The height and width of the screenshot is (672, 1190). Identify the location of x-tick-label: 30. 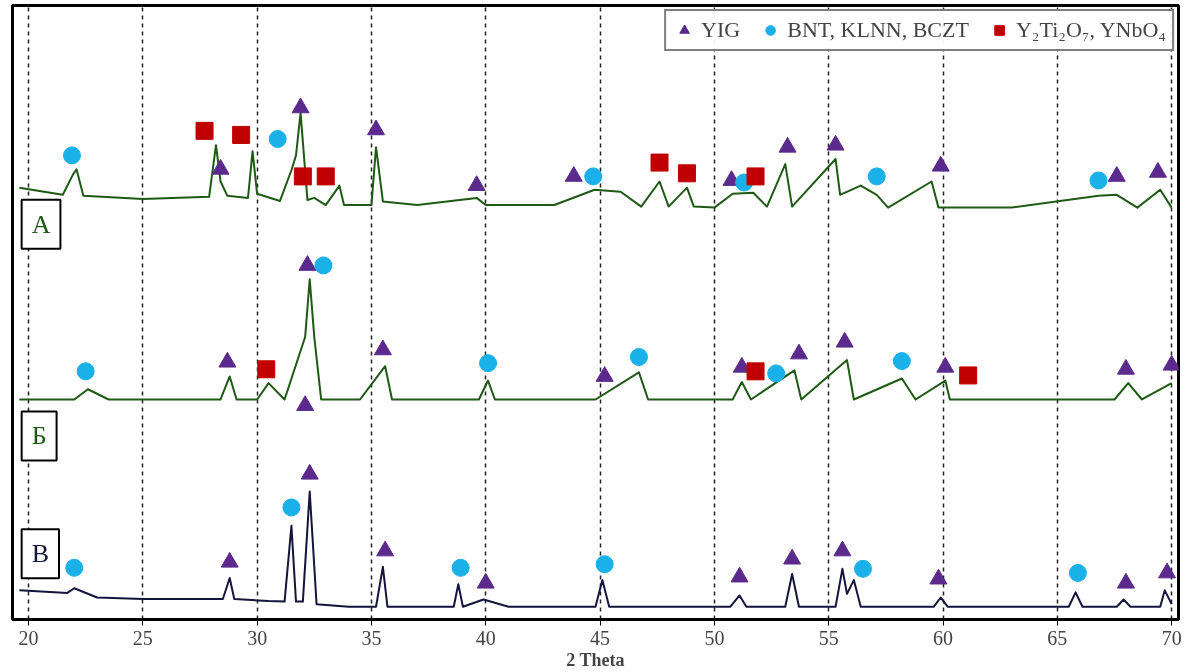
(257, 637).